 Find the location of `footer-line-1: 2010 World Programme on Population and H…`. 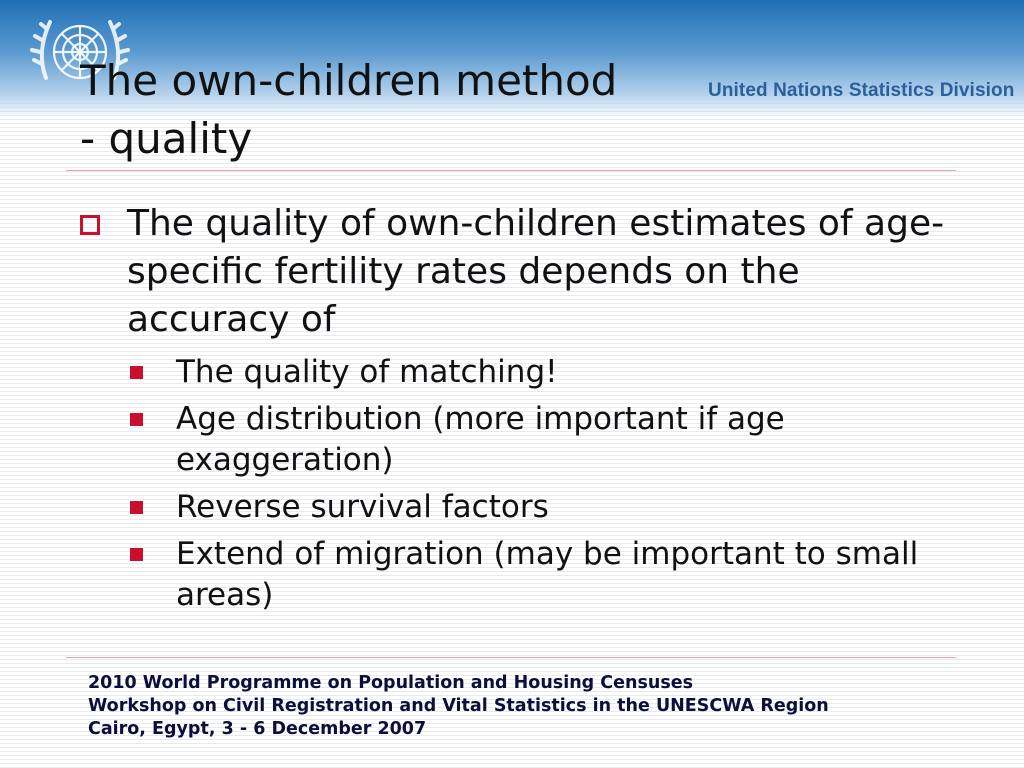

footer-line-1: 2010 World Programme on Population and H… is located at coordinates (391, 683).